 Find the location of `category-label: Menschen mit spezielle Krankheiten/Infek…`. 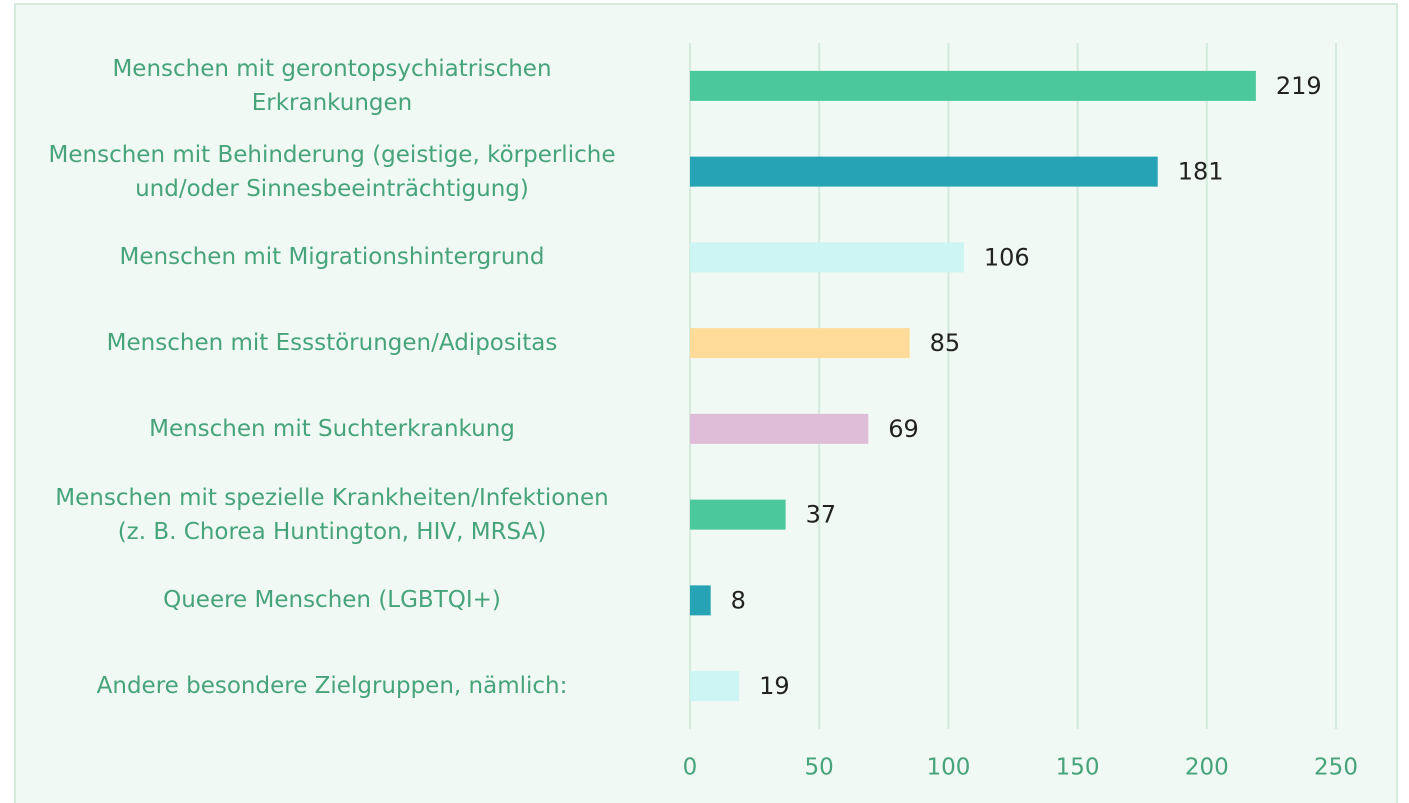

category-label: Menschen mit spezielle Krankheiten/Infek… is located at coordinates (332, 514).